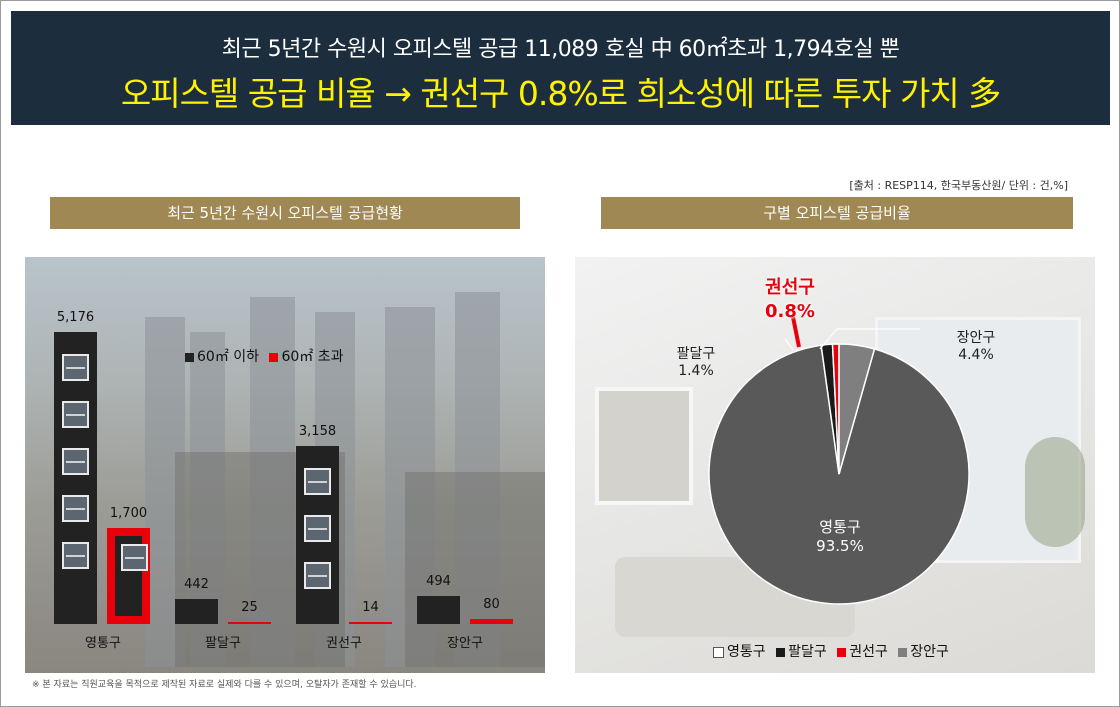 This screenshot has width=1120, height=707. Describe the element at coordinates (228, 357) in the screenshot. I see `legend-label-small: 60㎡ 이하` at that location.